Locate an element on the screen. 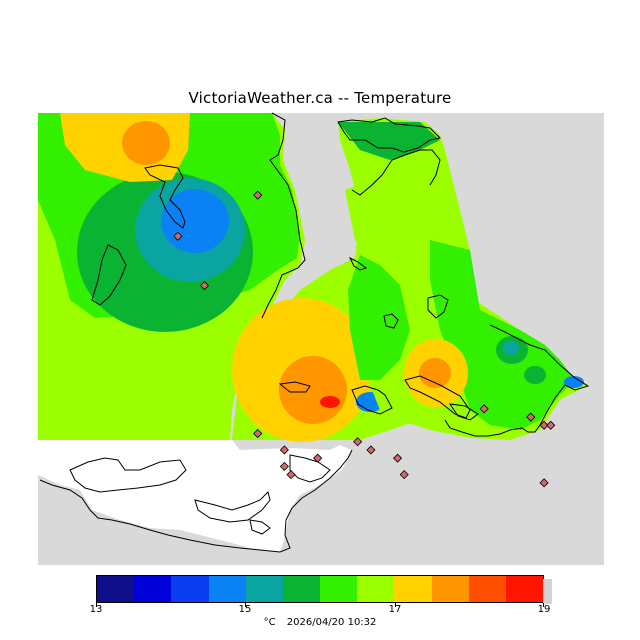 Image resolution: width=640 pixels, height=640 pixels. colorbar-tick-label: 17 is located at coordinates (395, 609).